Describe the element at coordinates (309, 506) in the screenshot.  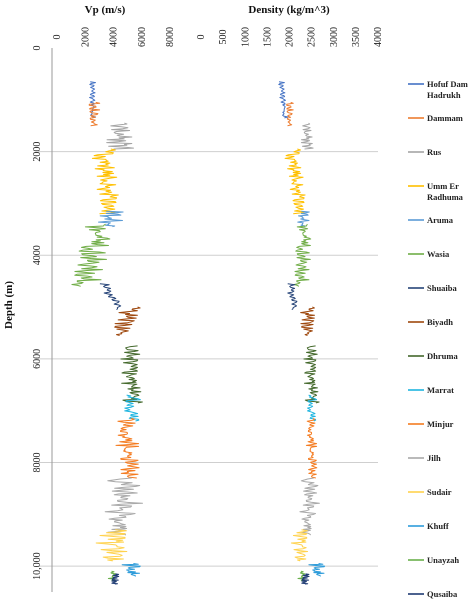
I see `density-curve-jilh` at that location.